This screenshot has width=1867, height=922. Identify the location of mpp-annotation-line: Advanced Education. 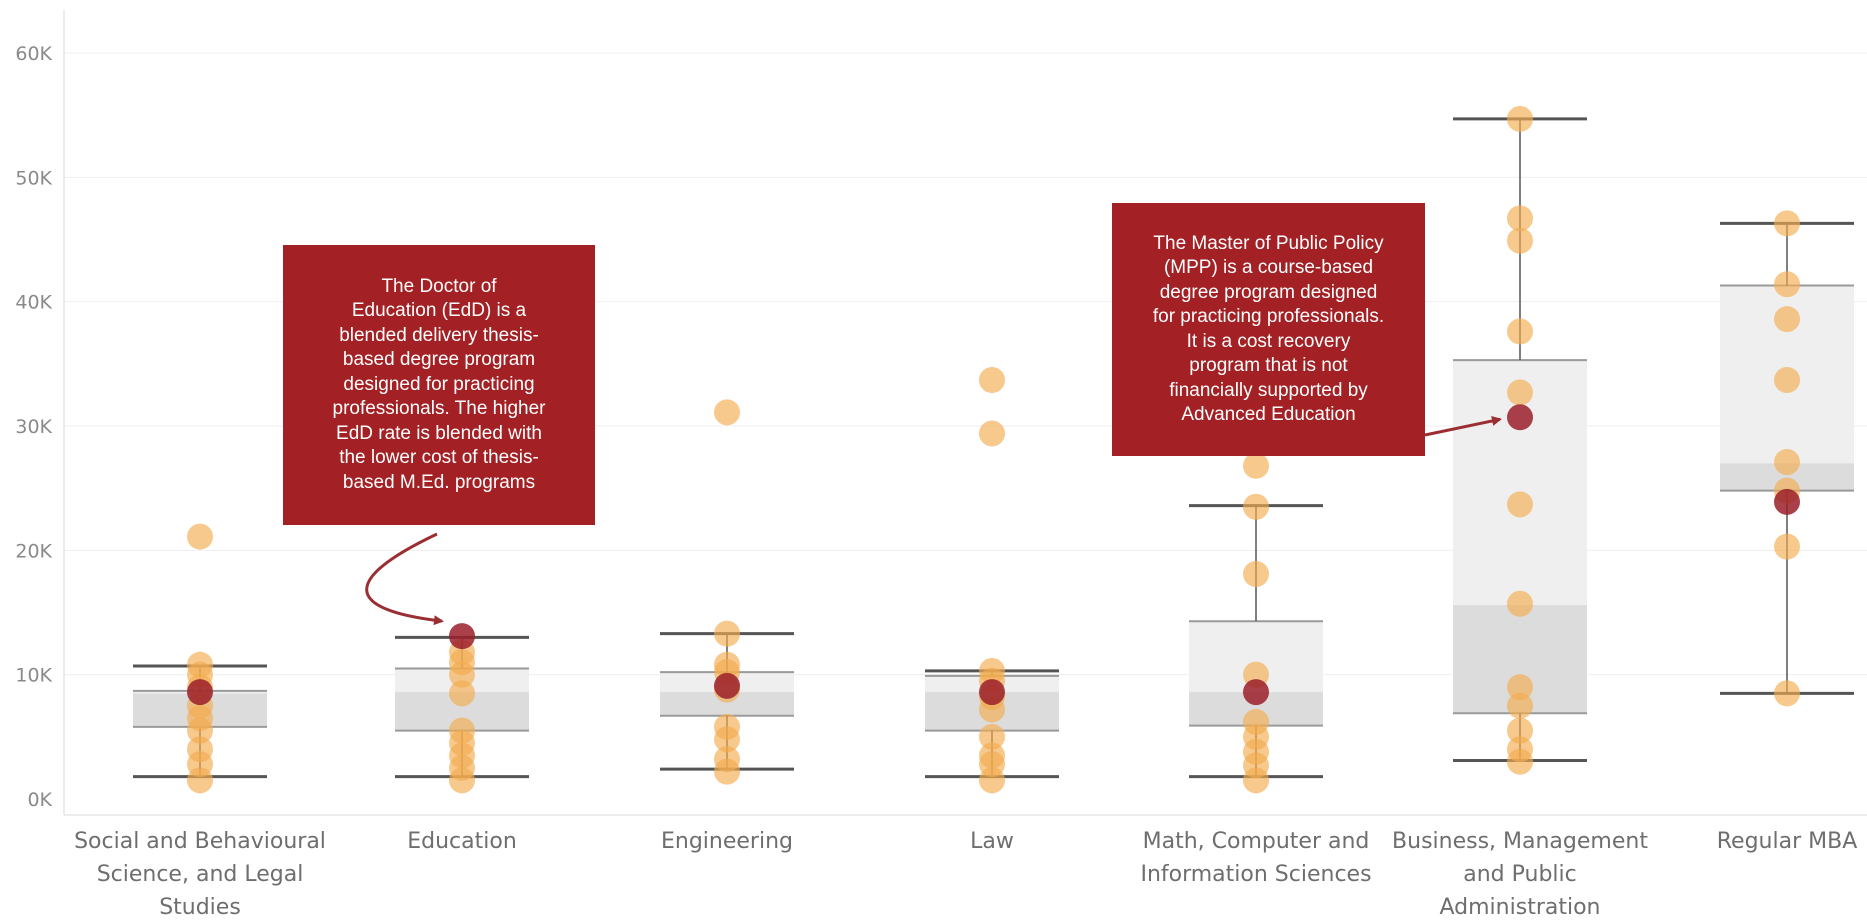
(1268, 414).